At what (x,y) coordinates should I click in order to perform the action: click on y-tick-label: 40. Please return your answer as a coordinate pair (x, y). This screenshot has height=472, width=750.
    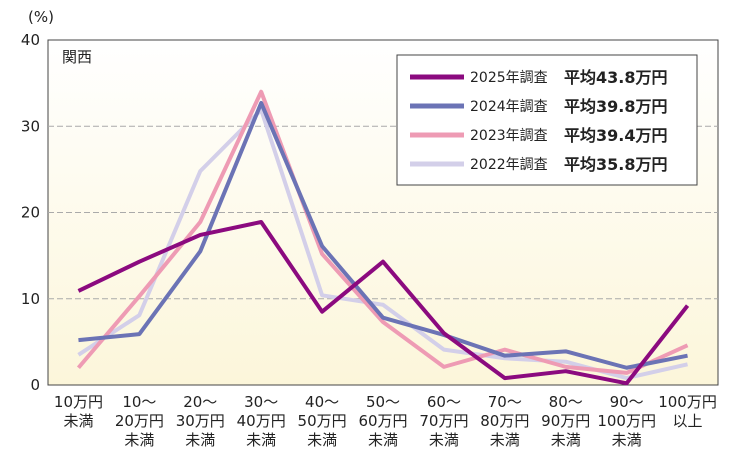
    Looking at the image, I should click on (30, 40).